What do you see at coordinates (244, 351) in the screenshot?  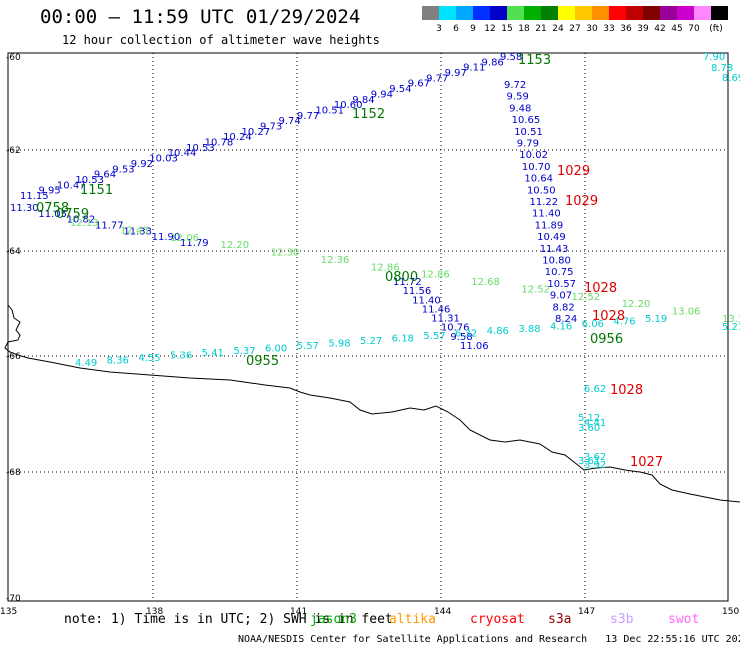 I see `wave-height-label: 5.37` at bounding box center [244, 351].